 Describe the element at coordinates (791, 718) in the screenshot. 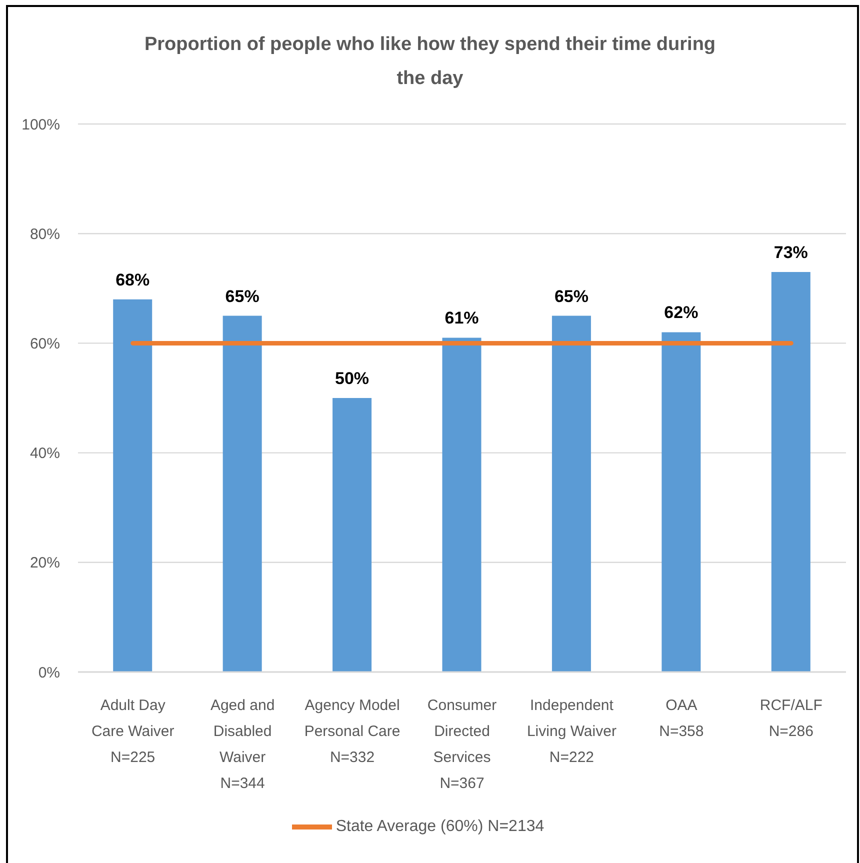

I see `x-tick-label: RCF/ALF N=286` at that location.